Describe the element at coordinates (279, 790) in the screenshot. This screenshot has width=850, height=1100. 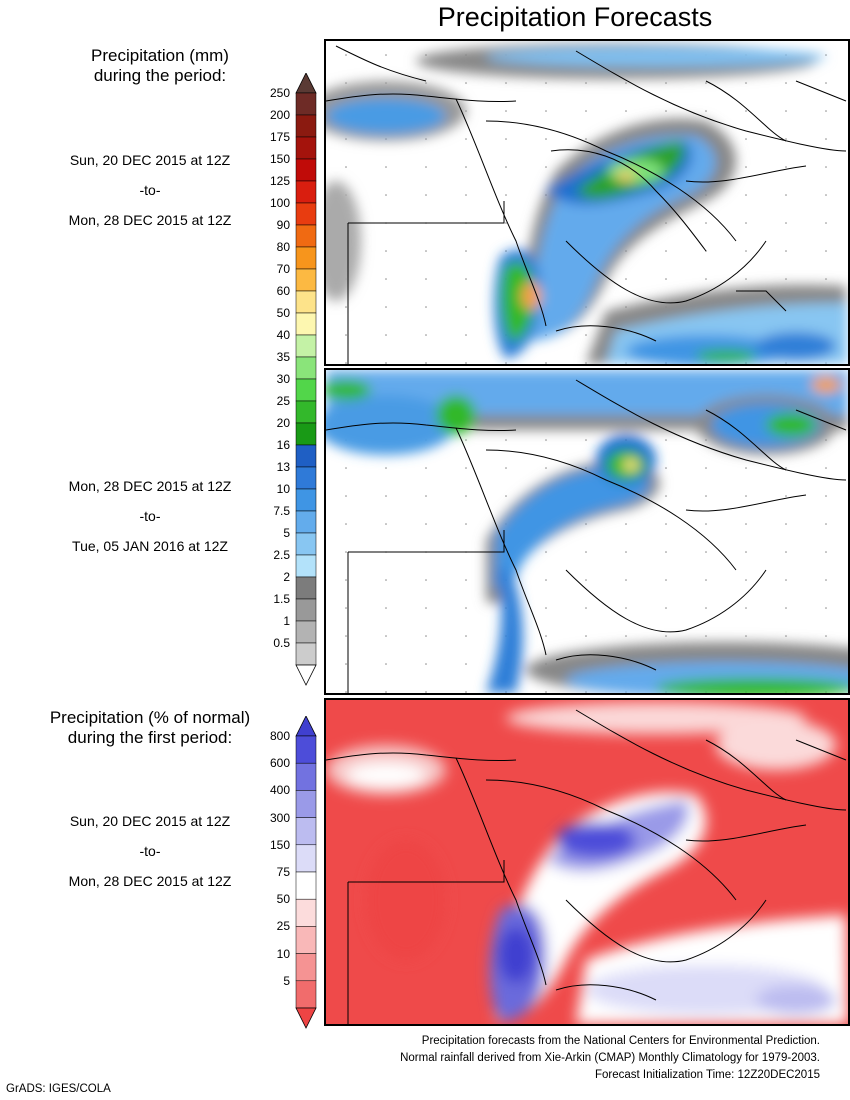
I see `pct-colorbar-label: 400` at that location.